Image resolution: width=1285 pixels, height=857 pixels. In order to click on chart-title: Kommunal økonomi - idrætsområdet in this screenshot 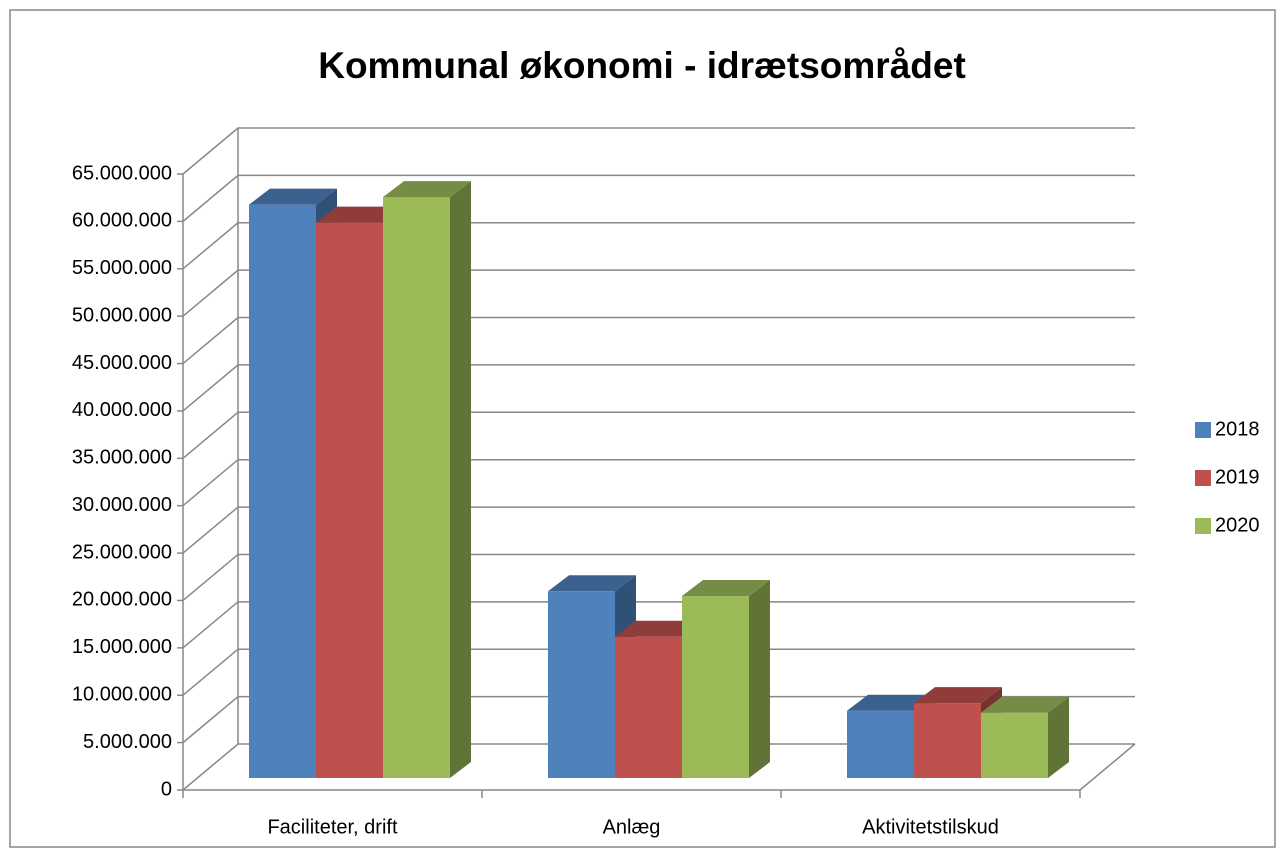, I will do `click(642, 65)`.